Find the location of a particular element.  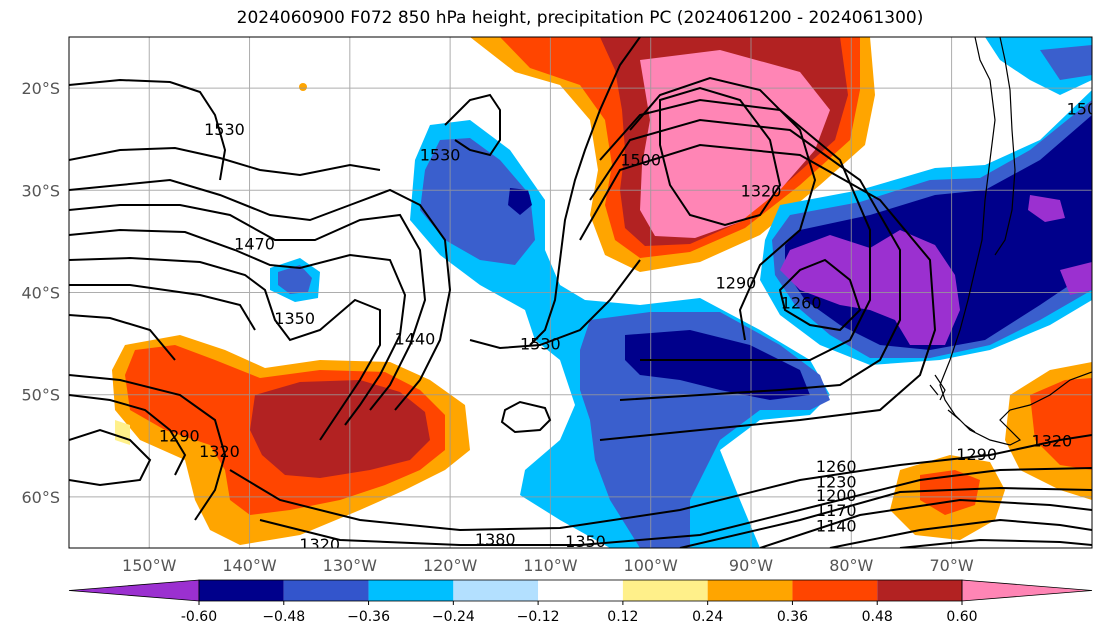

contour-1530-mid is located at coordinates (526, 417).